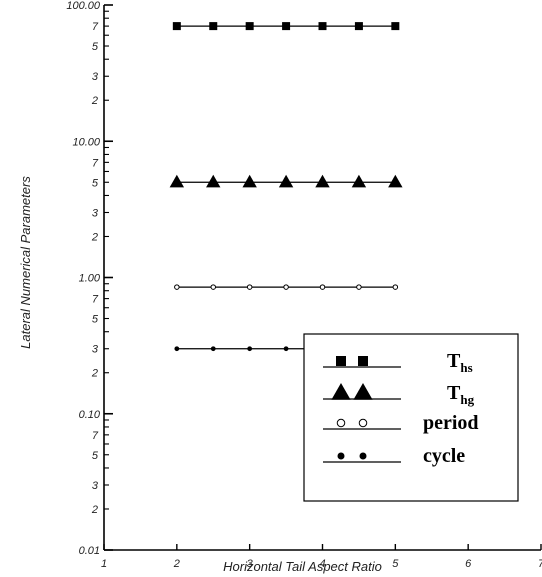 Image resolution: width=542 pixels, height=577 pixels. I want to click on legend-entry: period, so click(401, 423).